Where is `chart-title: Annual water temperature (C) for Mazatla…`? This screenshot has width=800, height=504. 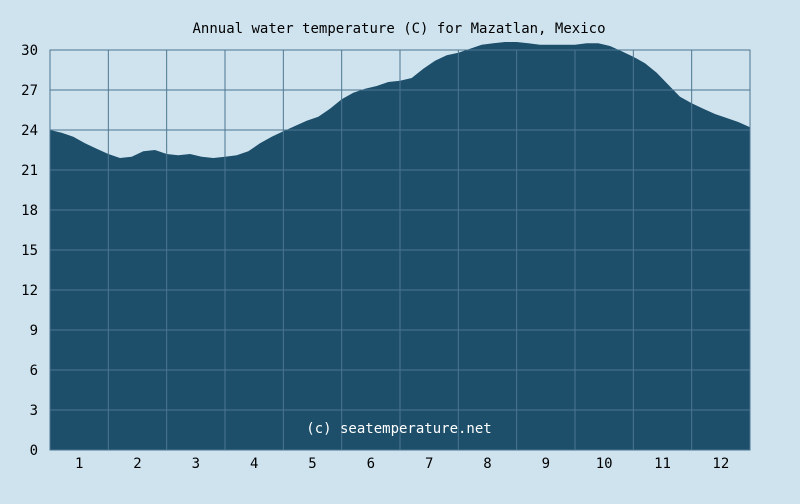 chart-title: Annual water temperature (C) for Mazatla… is located at coordinates (398, 29).